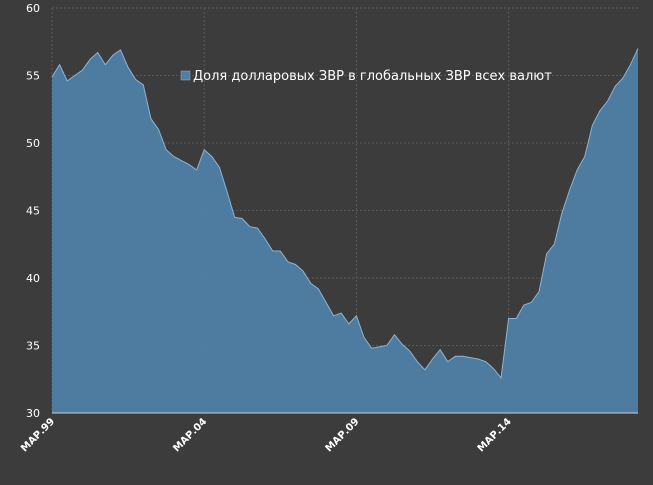 This screenshot has height=485, width=653. What do you see at coordinates (38, 435) in the screenshot?
I see `x-tick-label: МАР.99` at bounding box center [38, 435].